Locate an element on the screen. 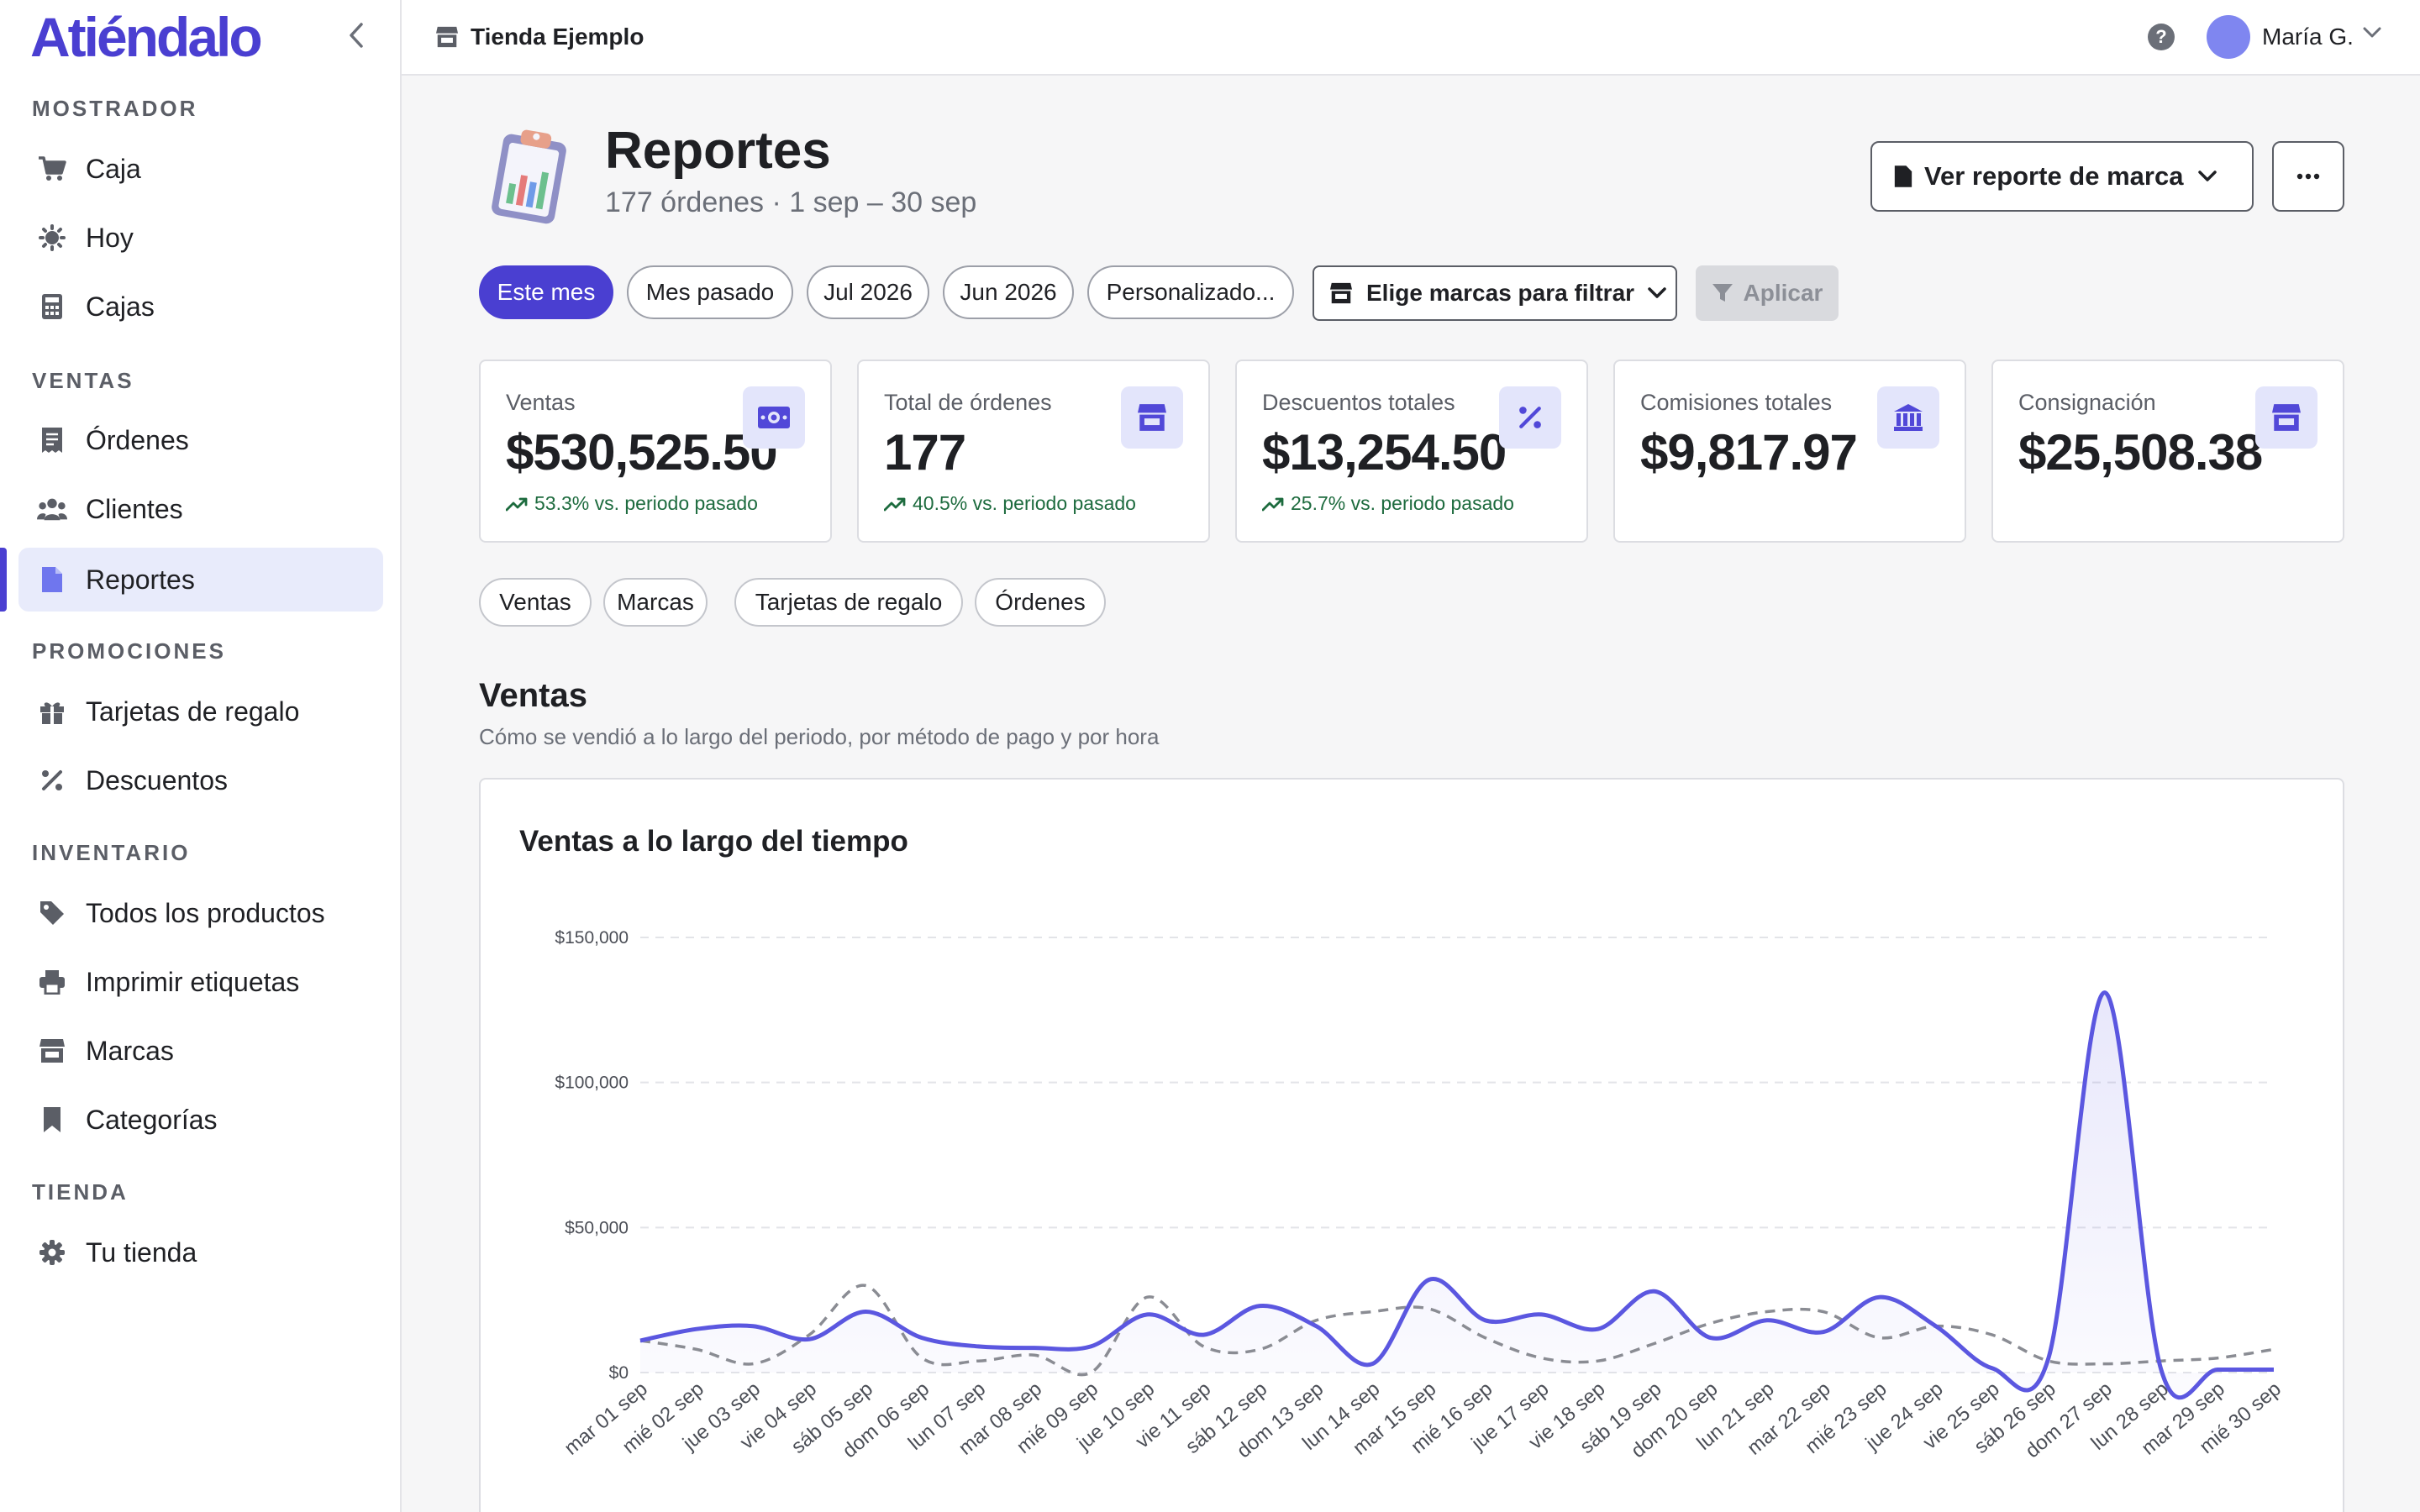 The image size is (2420, 1512). brand-filter-select: Elige marcas para filtrar is located at coordinates (1495, 293).